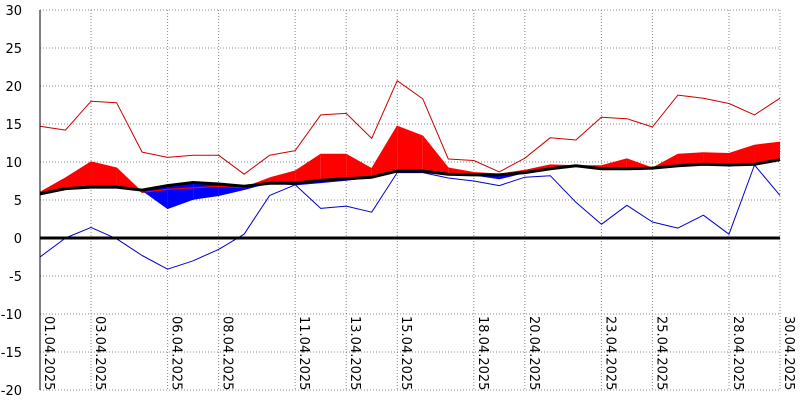  Describe the element at coordinates (660, 353) in the screenshot. I see `x-tick-label: 25.04.2025` at that location.